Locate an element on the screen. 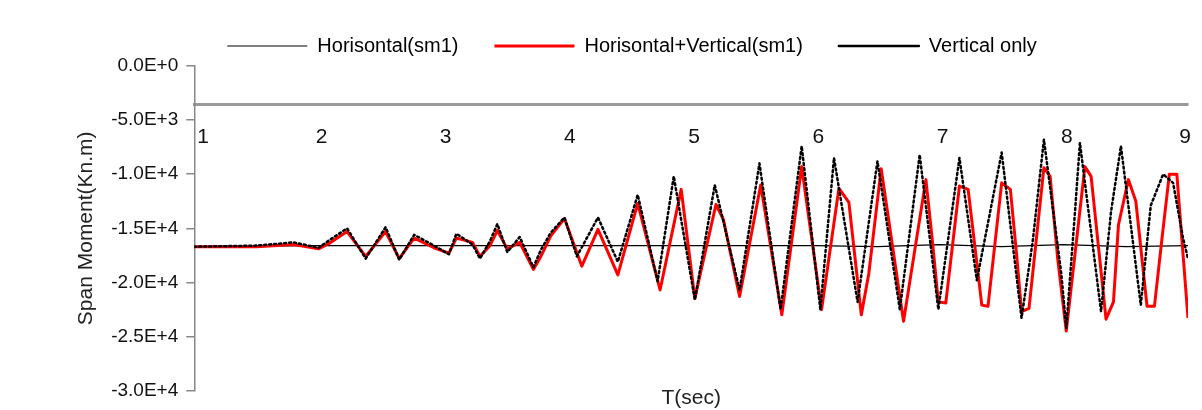 The width and height of the screenshot is (1202, 410). legend-label: Vertical only is located at coordinates (982, 44).